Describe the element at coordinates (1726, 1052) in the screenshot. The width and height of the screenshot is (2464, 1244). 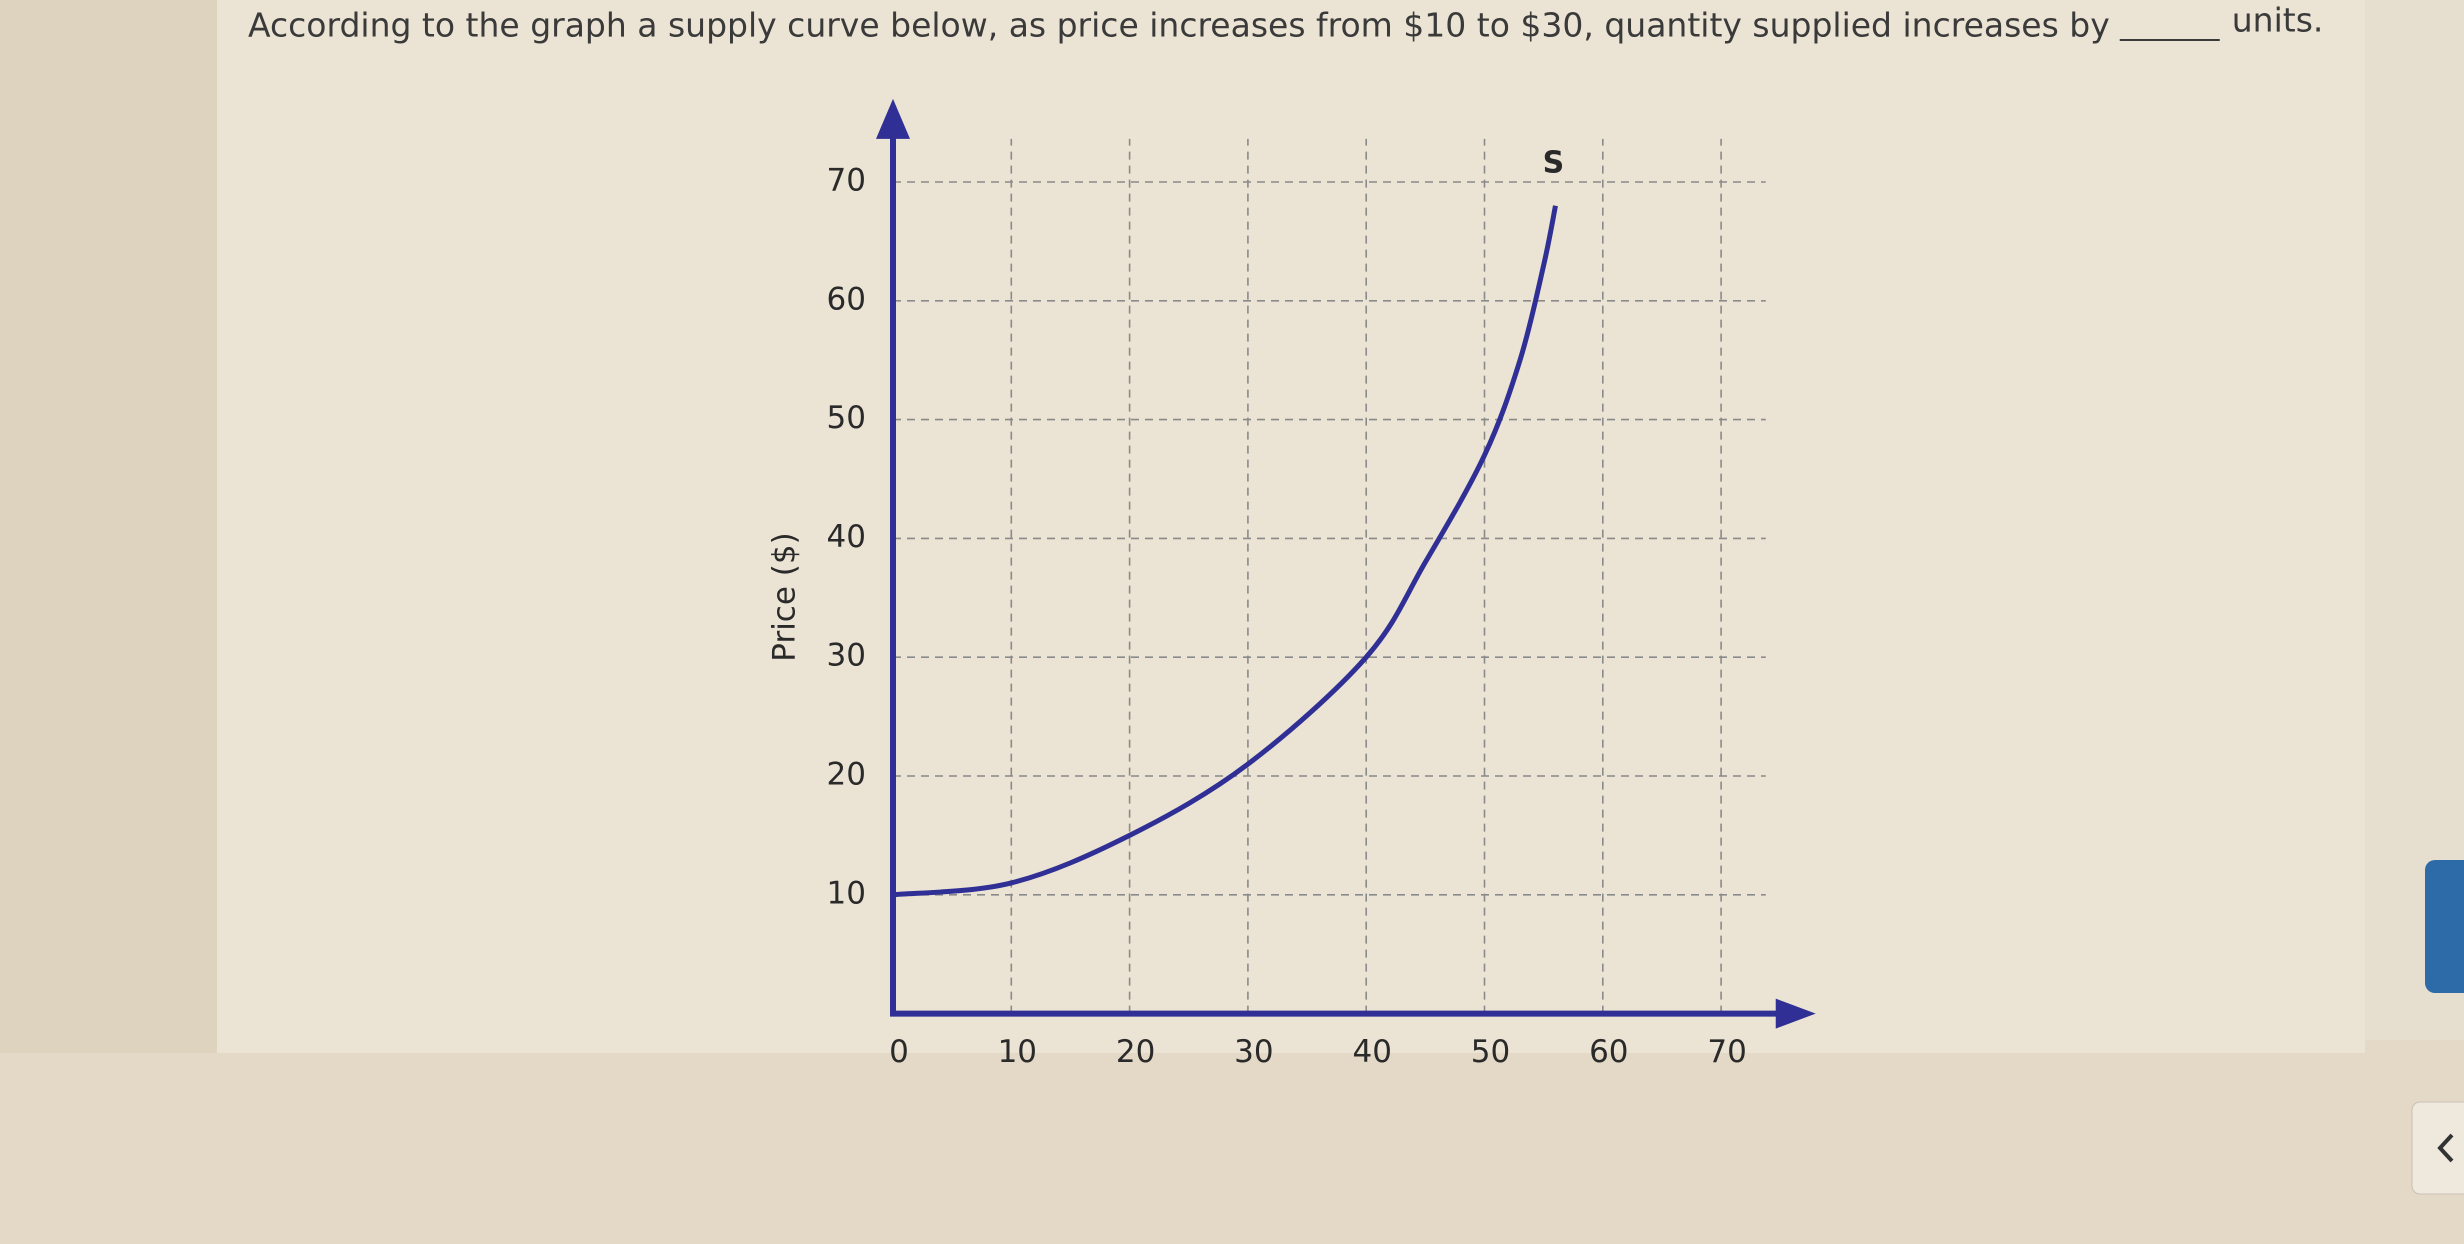
I see `x-tick-label: 70` at that location.